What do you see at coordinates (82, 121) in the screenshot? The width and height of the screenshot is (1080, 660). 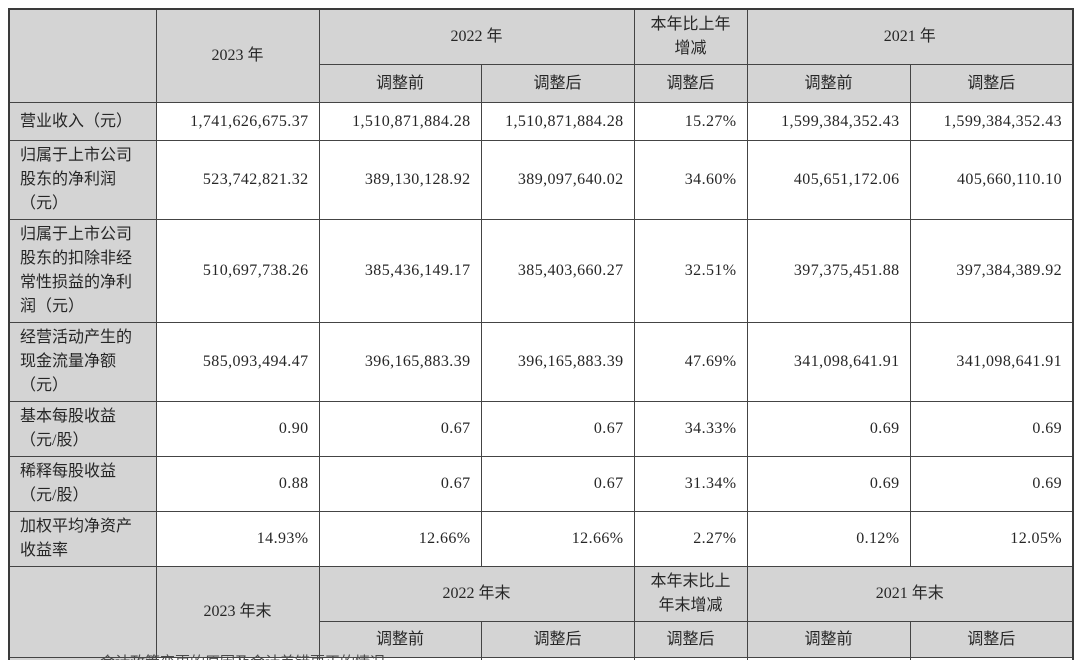 I see `row-label: 营业收入（元）` at bounding box center [82, 121].